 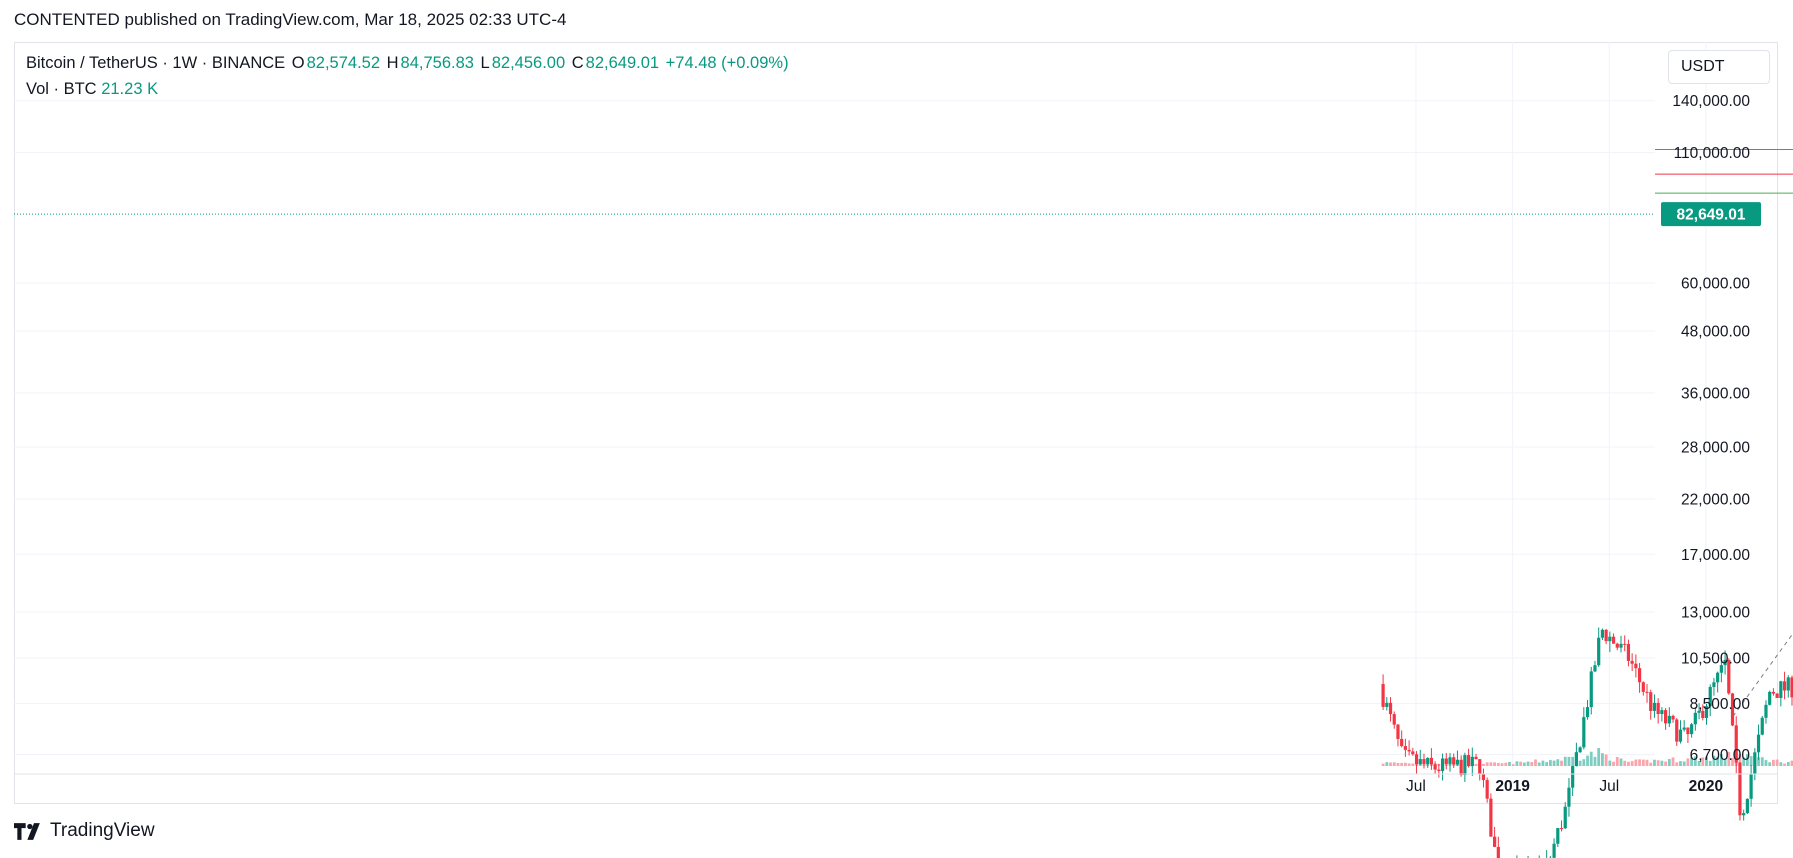 I want to click on volume-label: Vol · BTC, so click(x=61, y=89).